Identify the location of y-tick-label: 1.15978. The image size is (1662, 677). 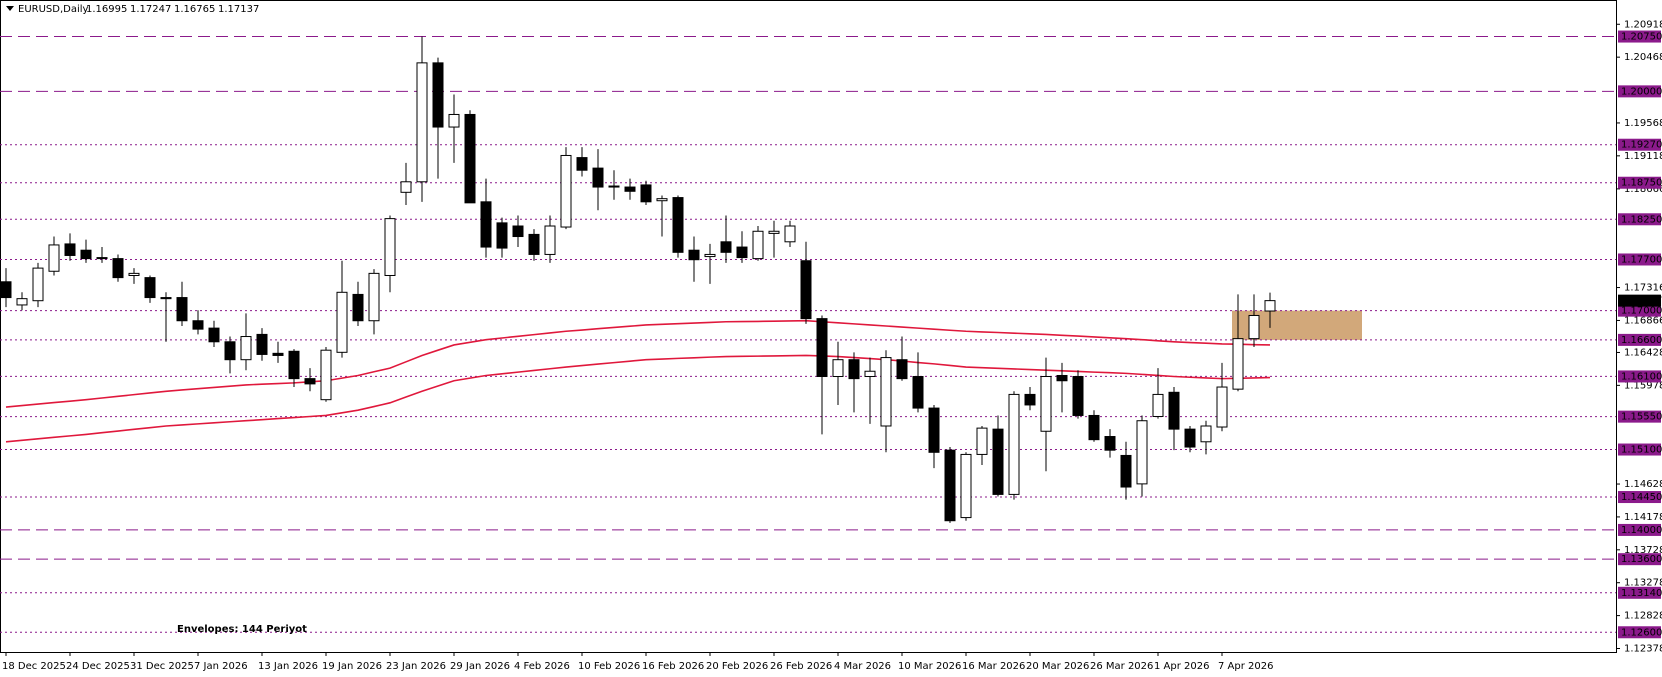
(1643, 385).